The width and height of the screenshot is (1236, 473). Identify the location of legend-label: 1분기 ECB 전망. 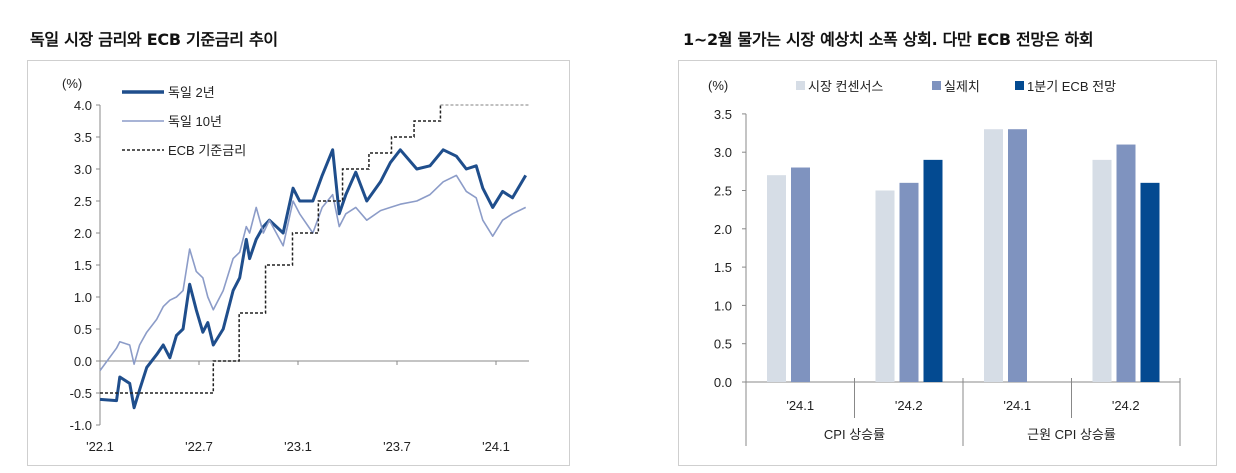
(1071, 86).